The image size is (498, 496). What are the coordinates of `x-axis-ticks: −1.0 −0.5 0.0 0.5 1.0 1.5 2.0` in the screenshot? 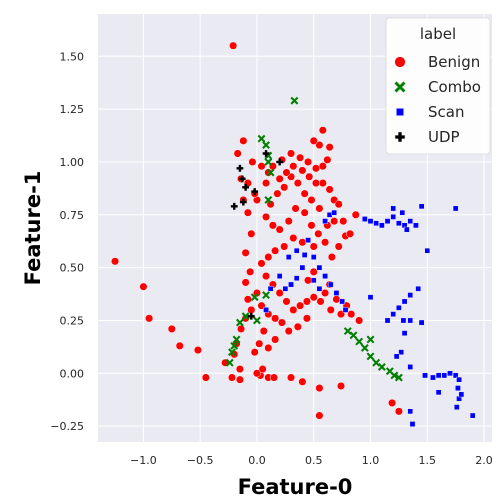 It's located at (311, 460).